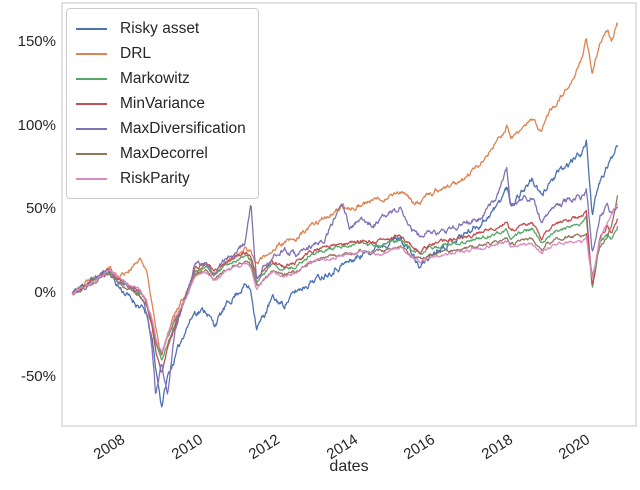 This screenshot has width=640, height=490. I want to click on legend-label: Markowitz, so click(155, 78).